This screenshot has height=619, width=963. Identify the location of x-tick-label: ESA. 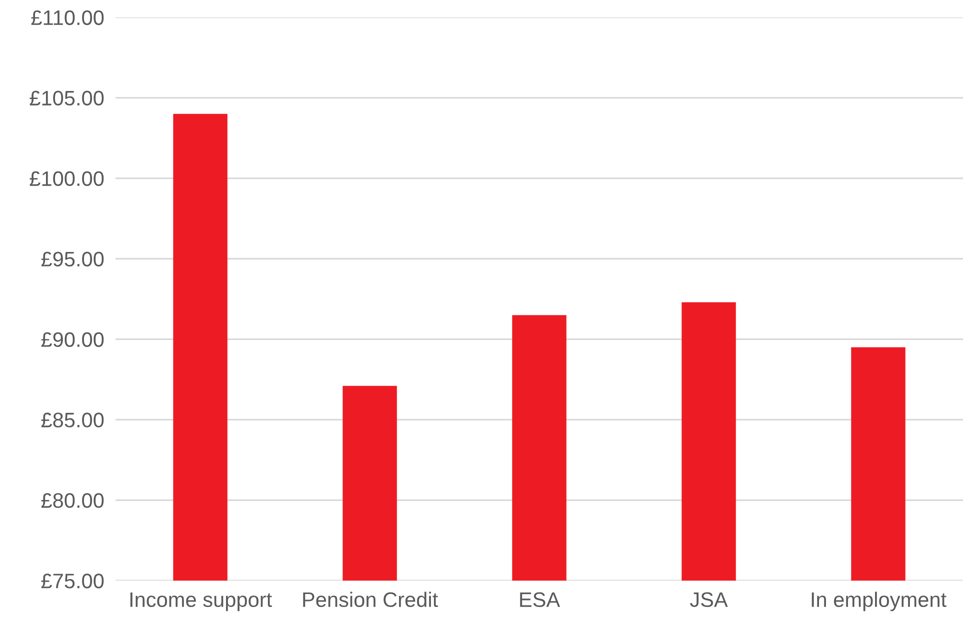
(540, 600).